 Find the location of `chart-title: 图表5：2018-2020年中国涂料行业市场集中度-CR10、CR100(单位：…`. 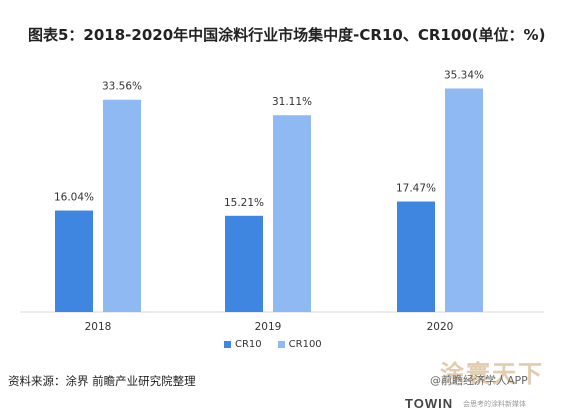

chart-title: 图表5：2018-2020年中国涂料行业市场集中度-CR10、CR100(单位：… is located at coordinates (287, 35).